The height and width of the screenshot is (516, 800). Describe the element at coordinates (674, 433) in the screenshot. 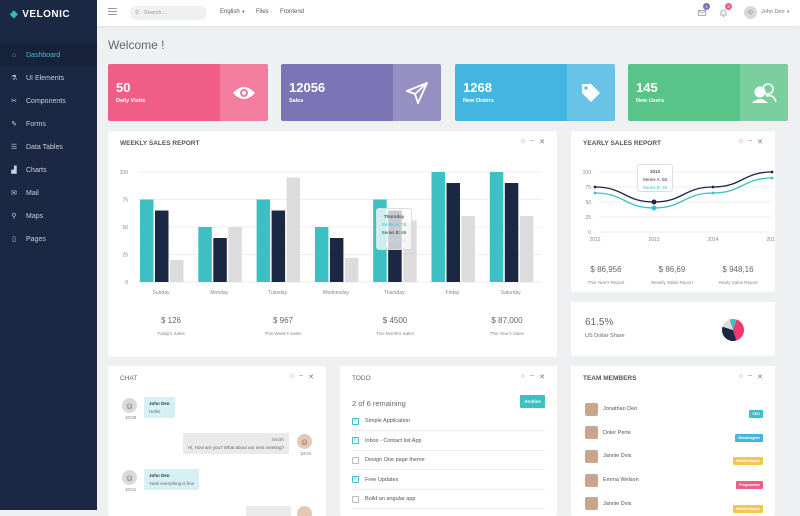

I see `team-member: Doler Perte Webdesigner` at that location.